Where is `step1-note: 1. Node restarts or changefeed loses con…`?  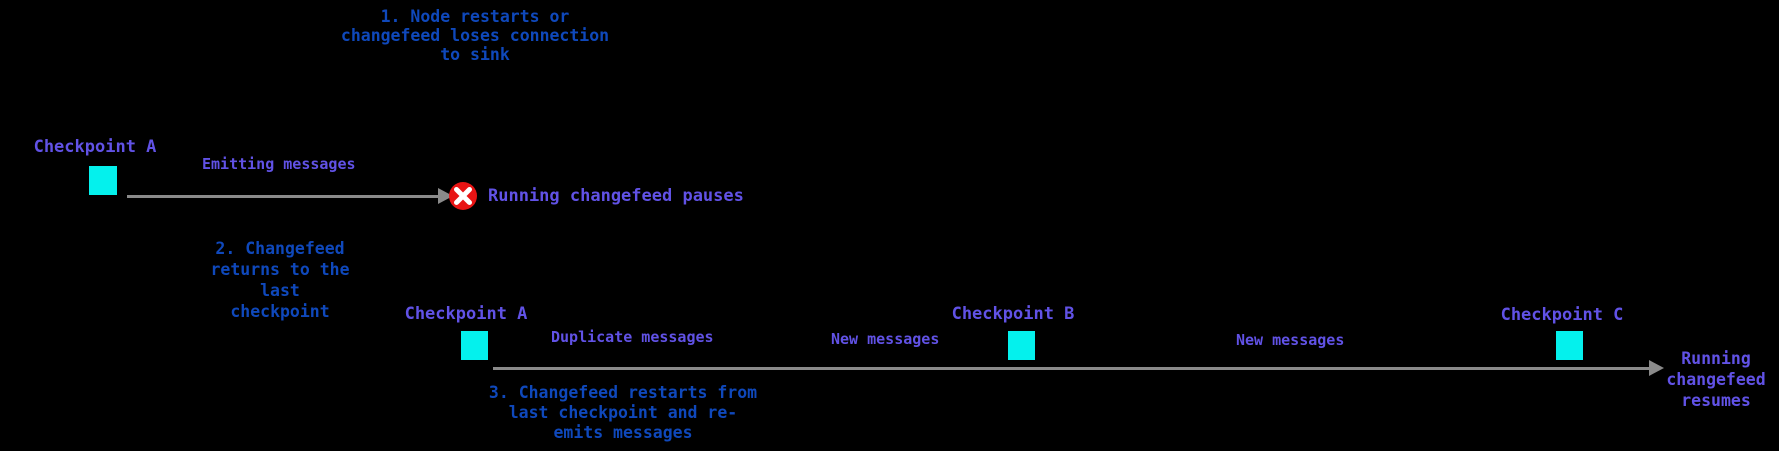 step1-note: 1. Node restarts or changefeed loses con… is located at coordinates (475, 35).